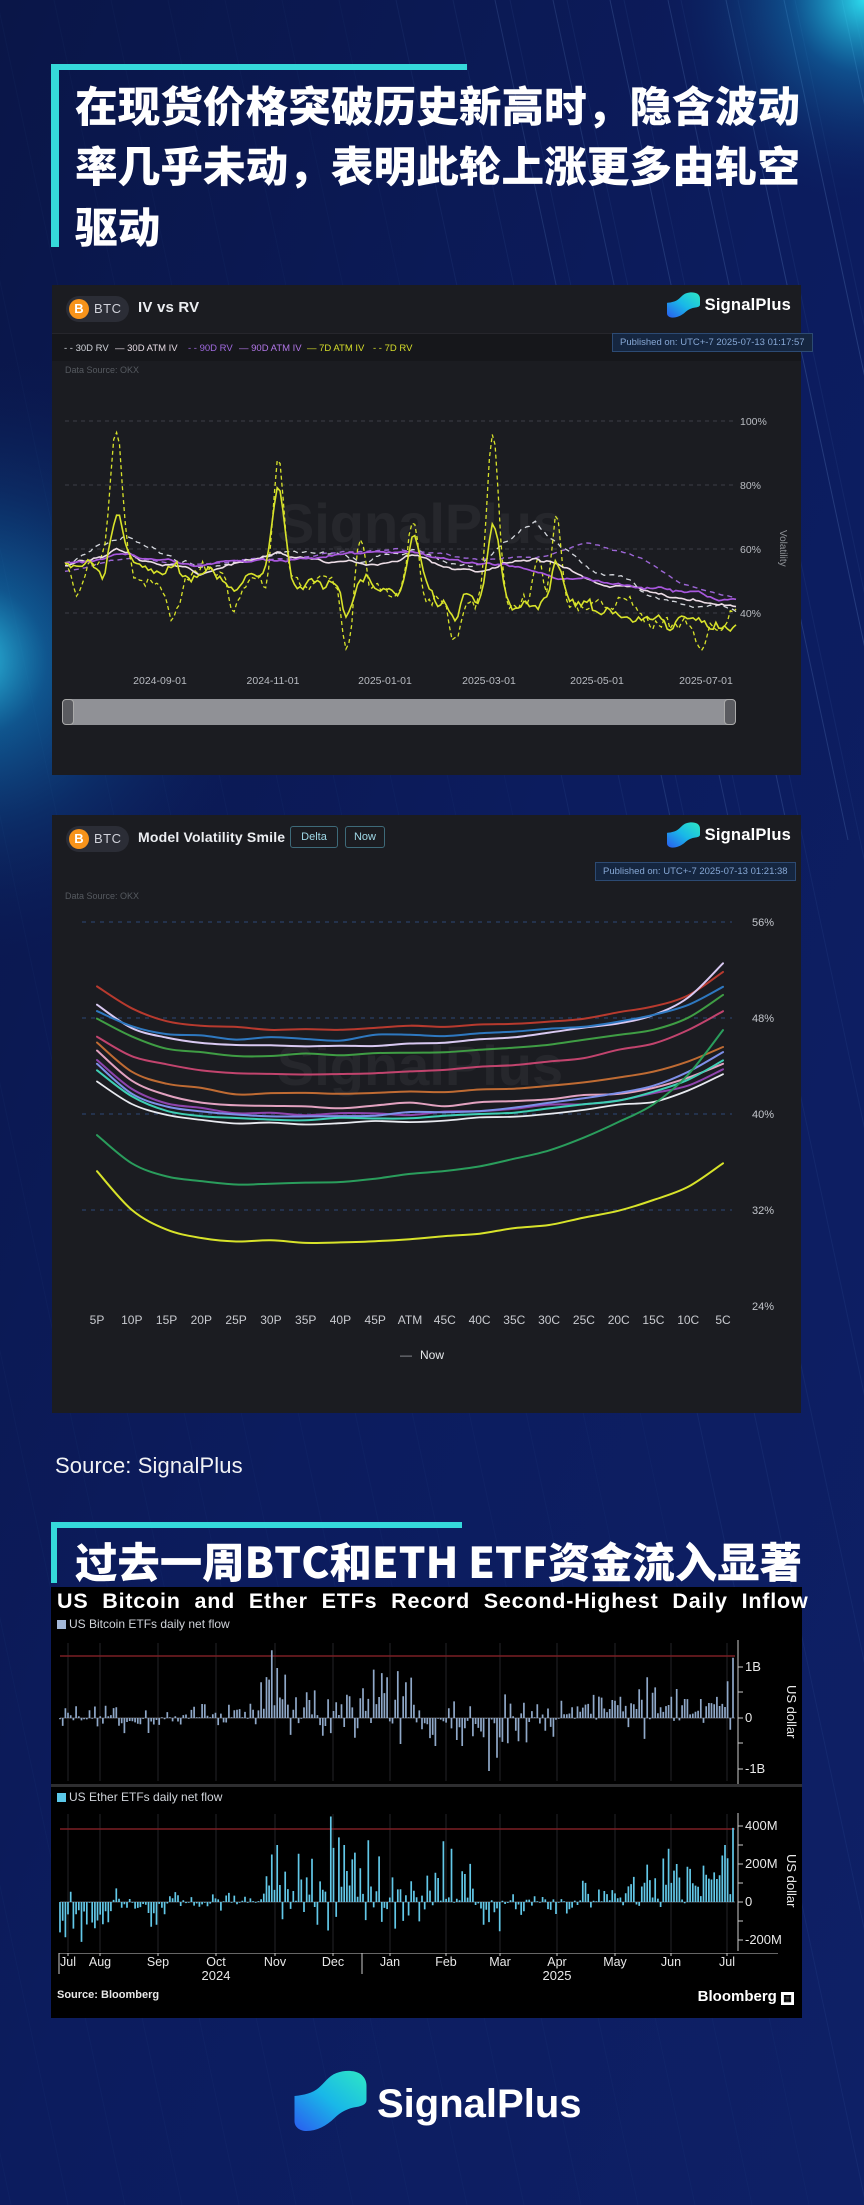 This screenshot has height=2205, width=864. I want to click on svg-text: 40C, so click(480, 1320).